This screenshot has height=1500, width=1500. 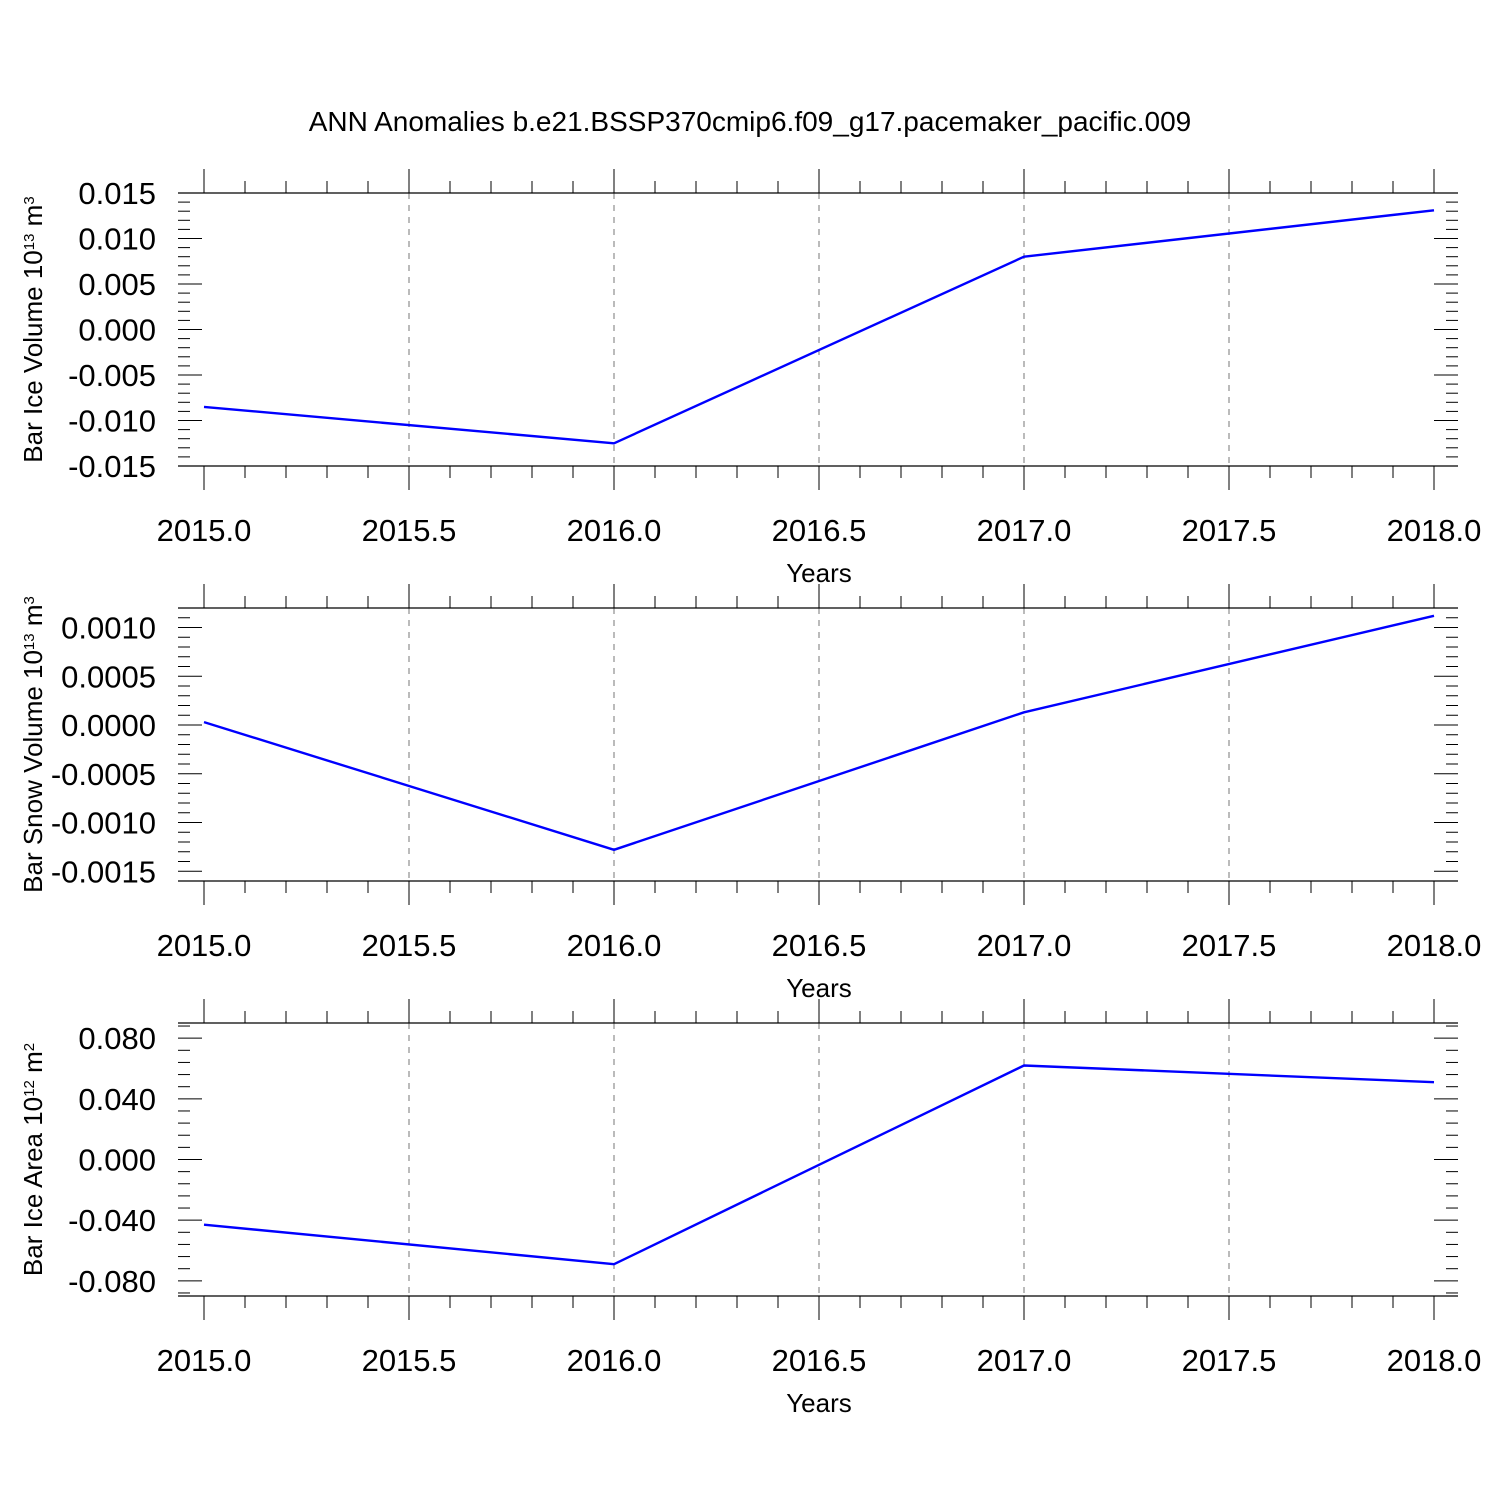 What do you see at coordinates (117, 239) in the screenshot?
I see `y-tick-label: 0.010` at bounding box center [117, 239].